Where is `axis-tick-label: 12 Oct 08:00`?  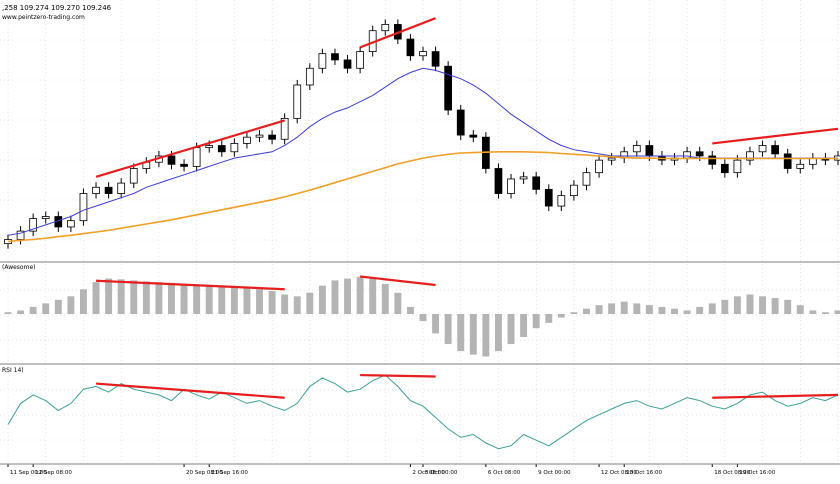 axis-tick-label: 12 Oct 08:00 is located at coordinates (619, 473).